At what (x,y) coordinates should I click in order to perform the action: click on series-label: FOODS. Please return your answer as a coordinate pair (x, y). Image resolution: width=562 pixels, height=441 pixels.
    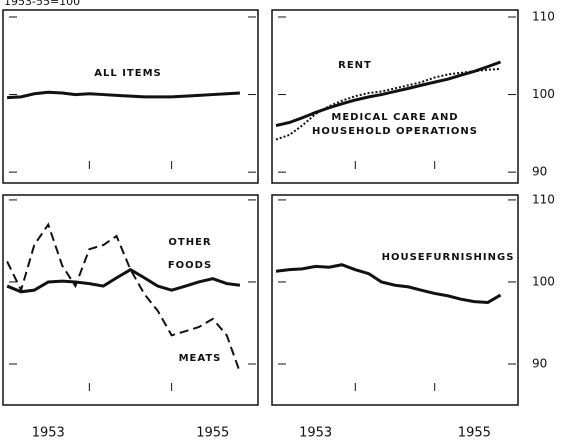
    Looking at the image, I should click on (190, 265).